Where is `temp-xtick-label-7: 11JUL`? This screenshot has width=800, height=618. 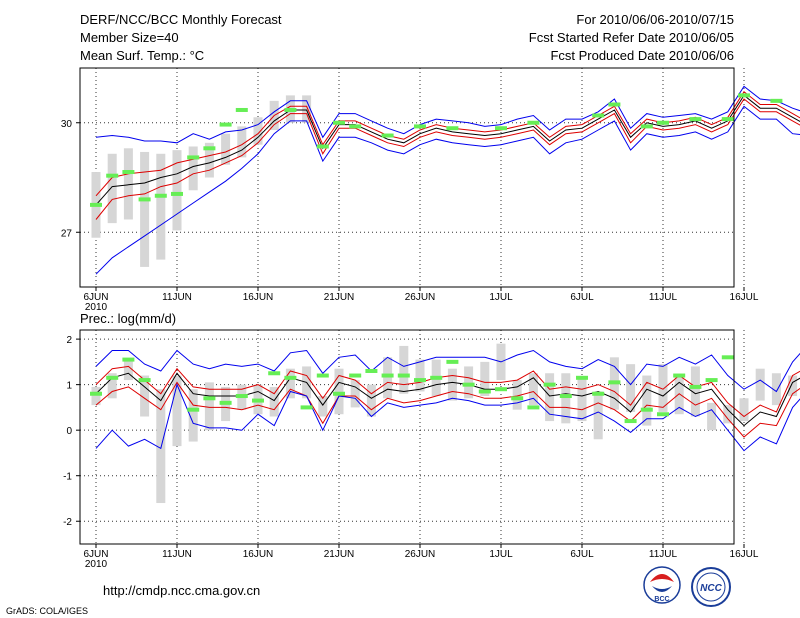
temp-xtick-label-7: 11JUL is located at coordinates (663, 297).